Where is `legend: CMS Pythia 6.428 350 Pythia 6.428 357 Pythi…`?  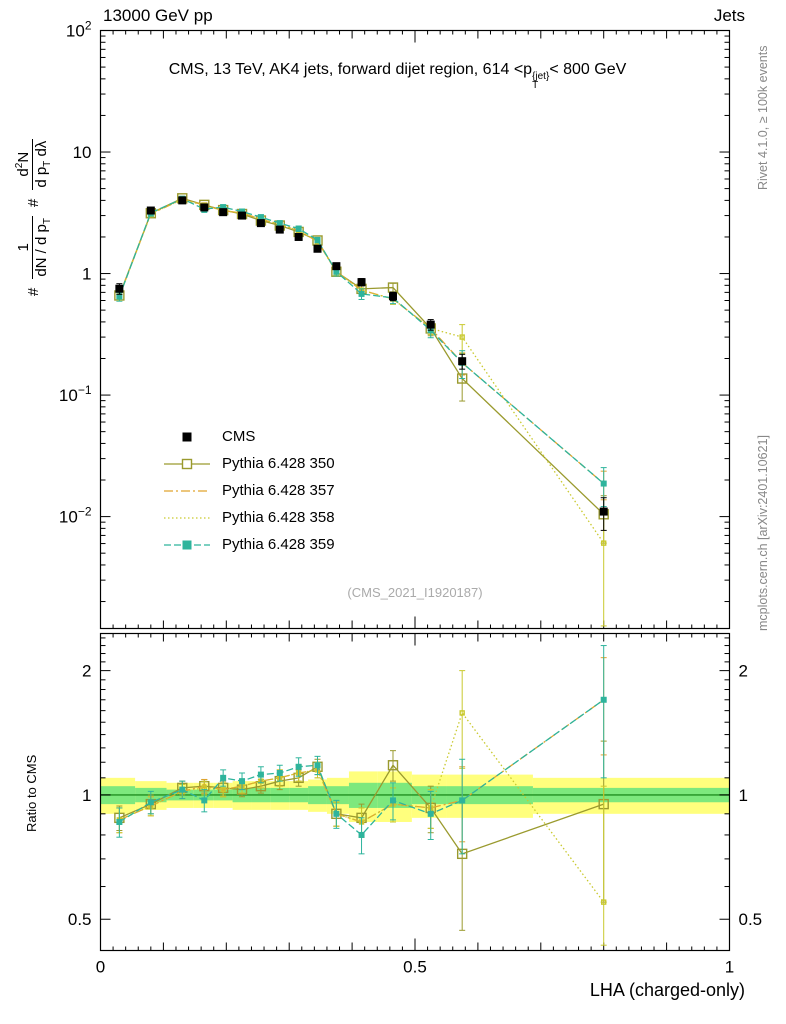
legend: CMS Pythia 6.428 350 Pythia 6.428 357 Pythi… is located at coordinates (248, 490).